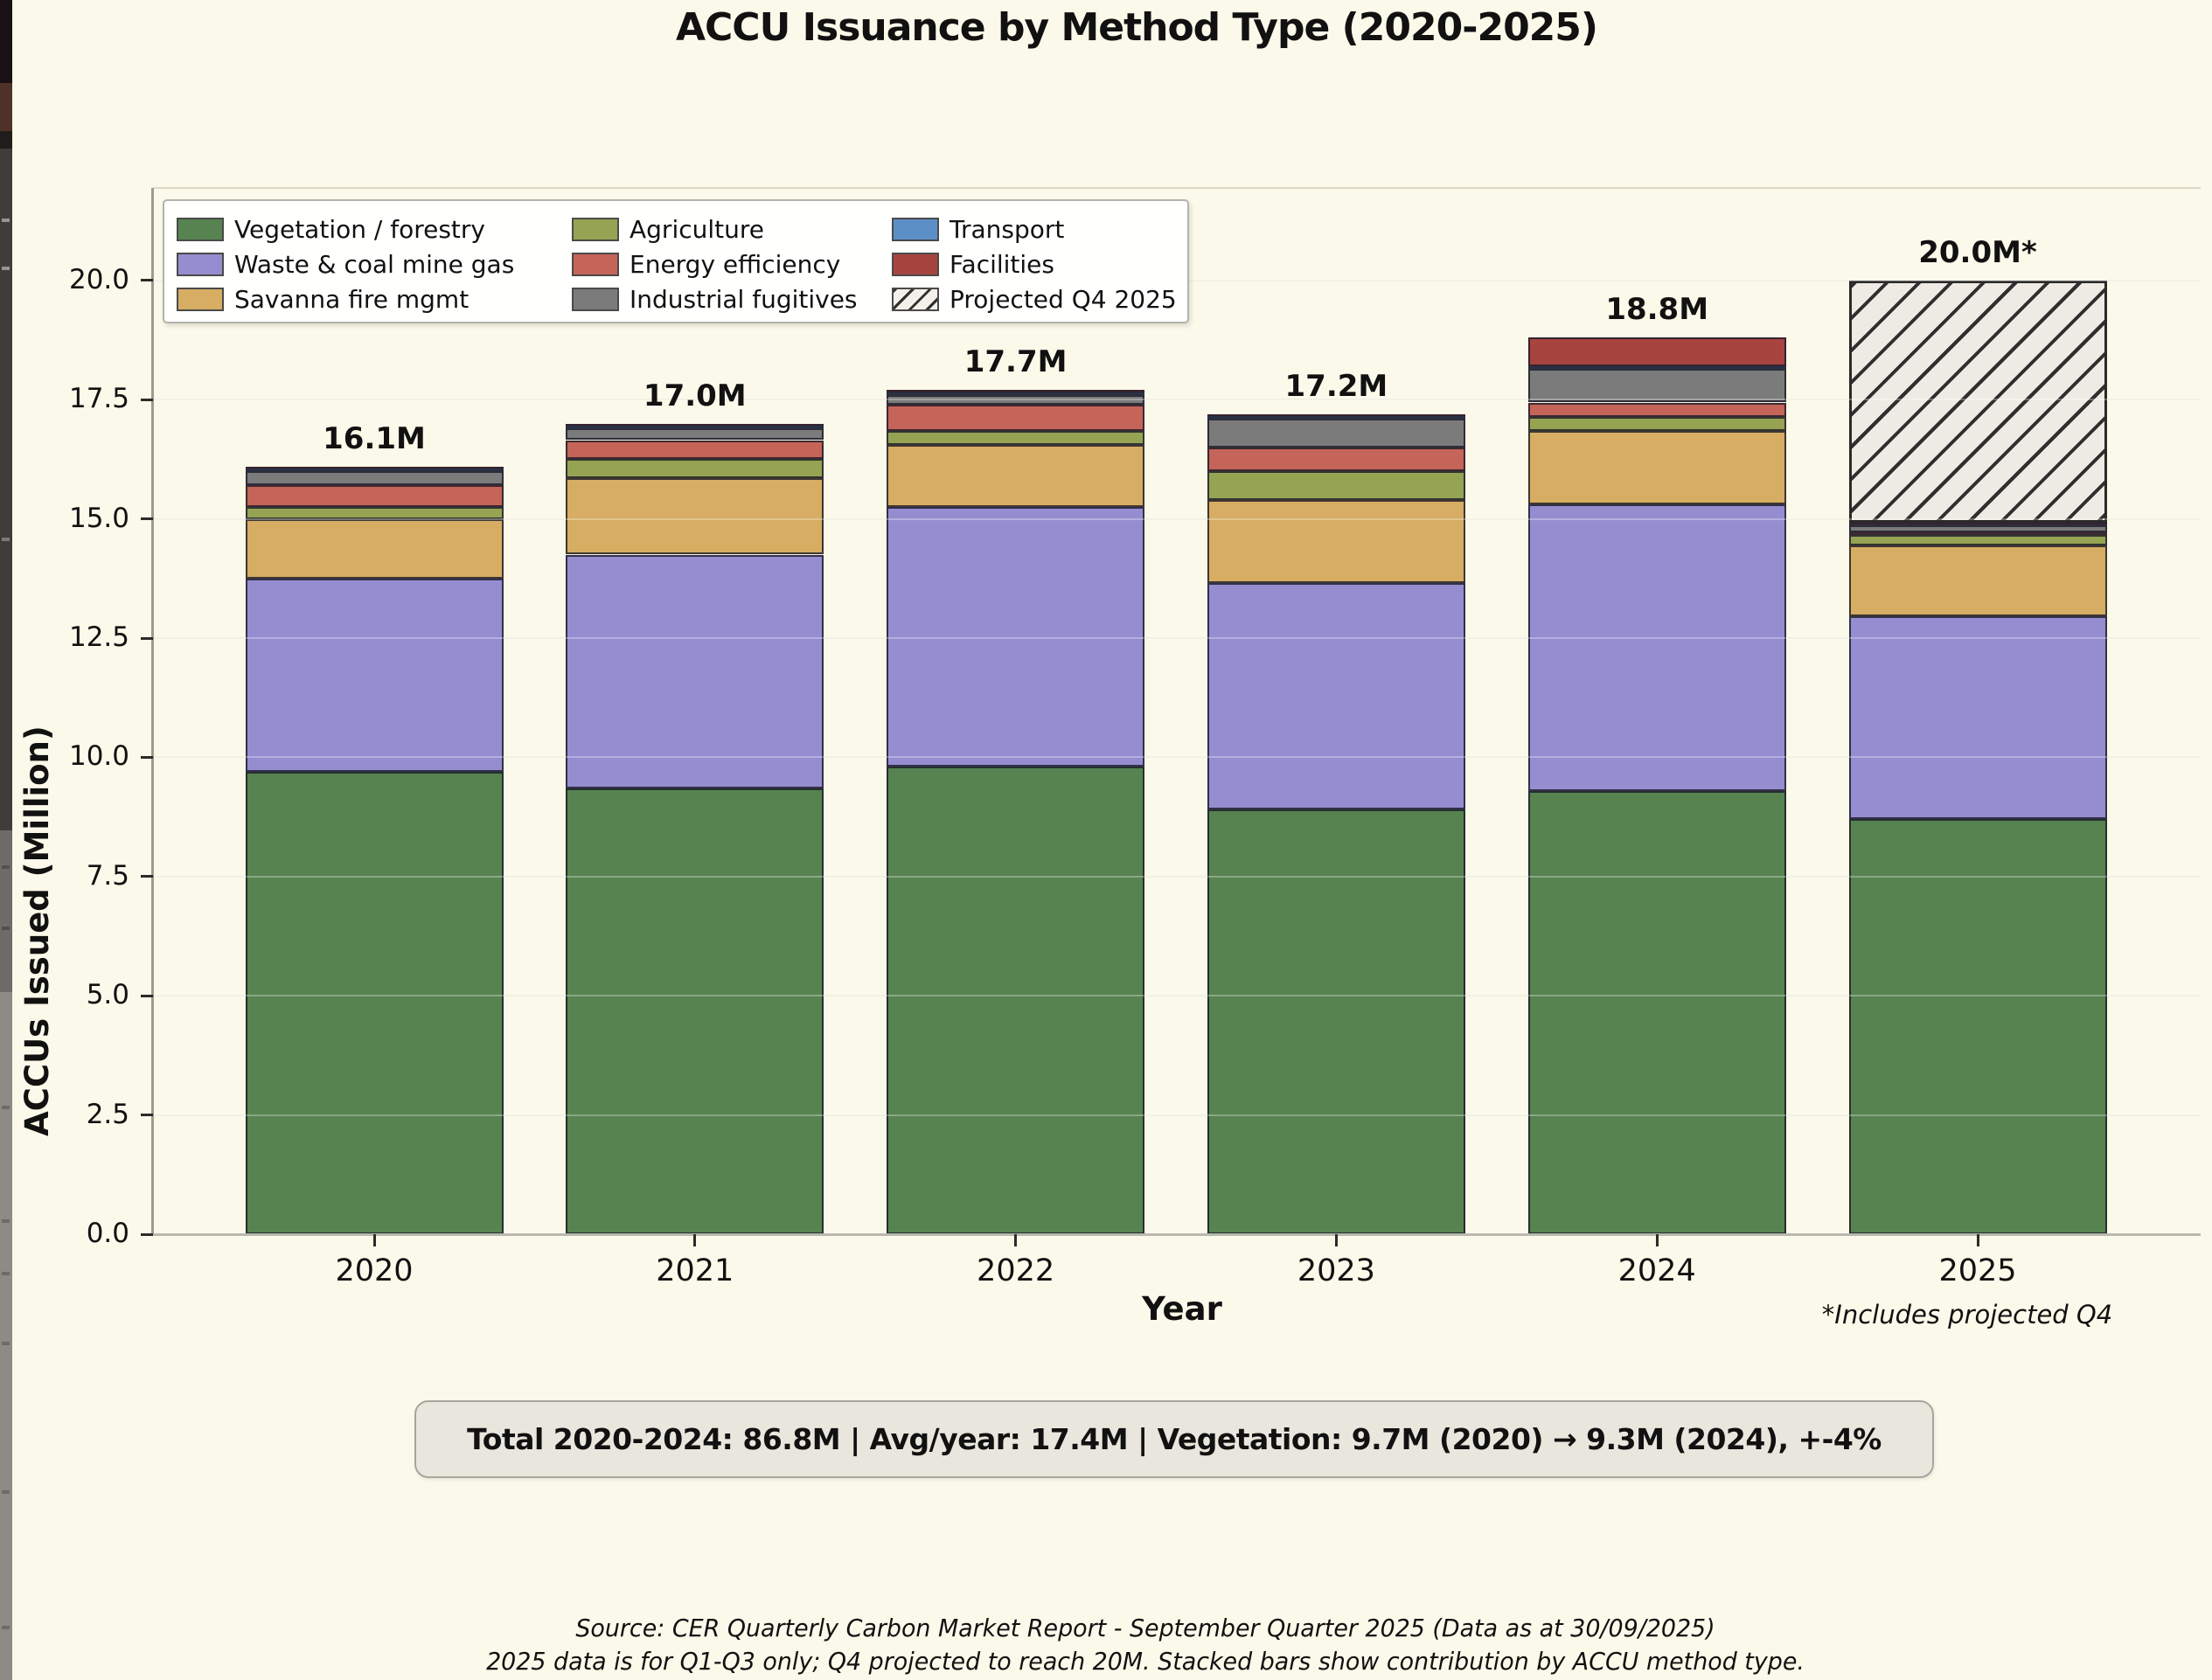  I want to click on y-tick-label: 5.0, so click(107, 995).